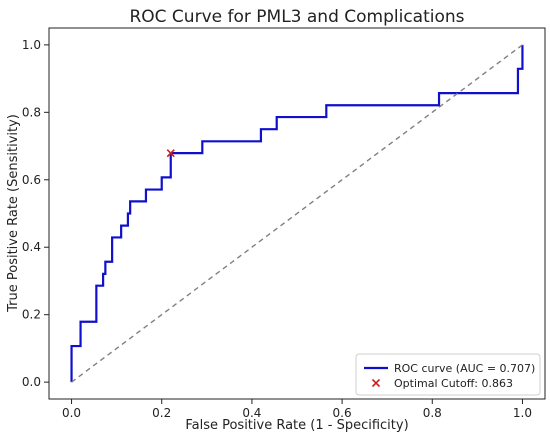 This screenshot has width=550, height=438. I want to click on x-tick-label: 0.6, so click(342, 413).